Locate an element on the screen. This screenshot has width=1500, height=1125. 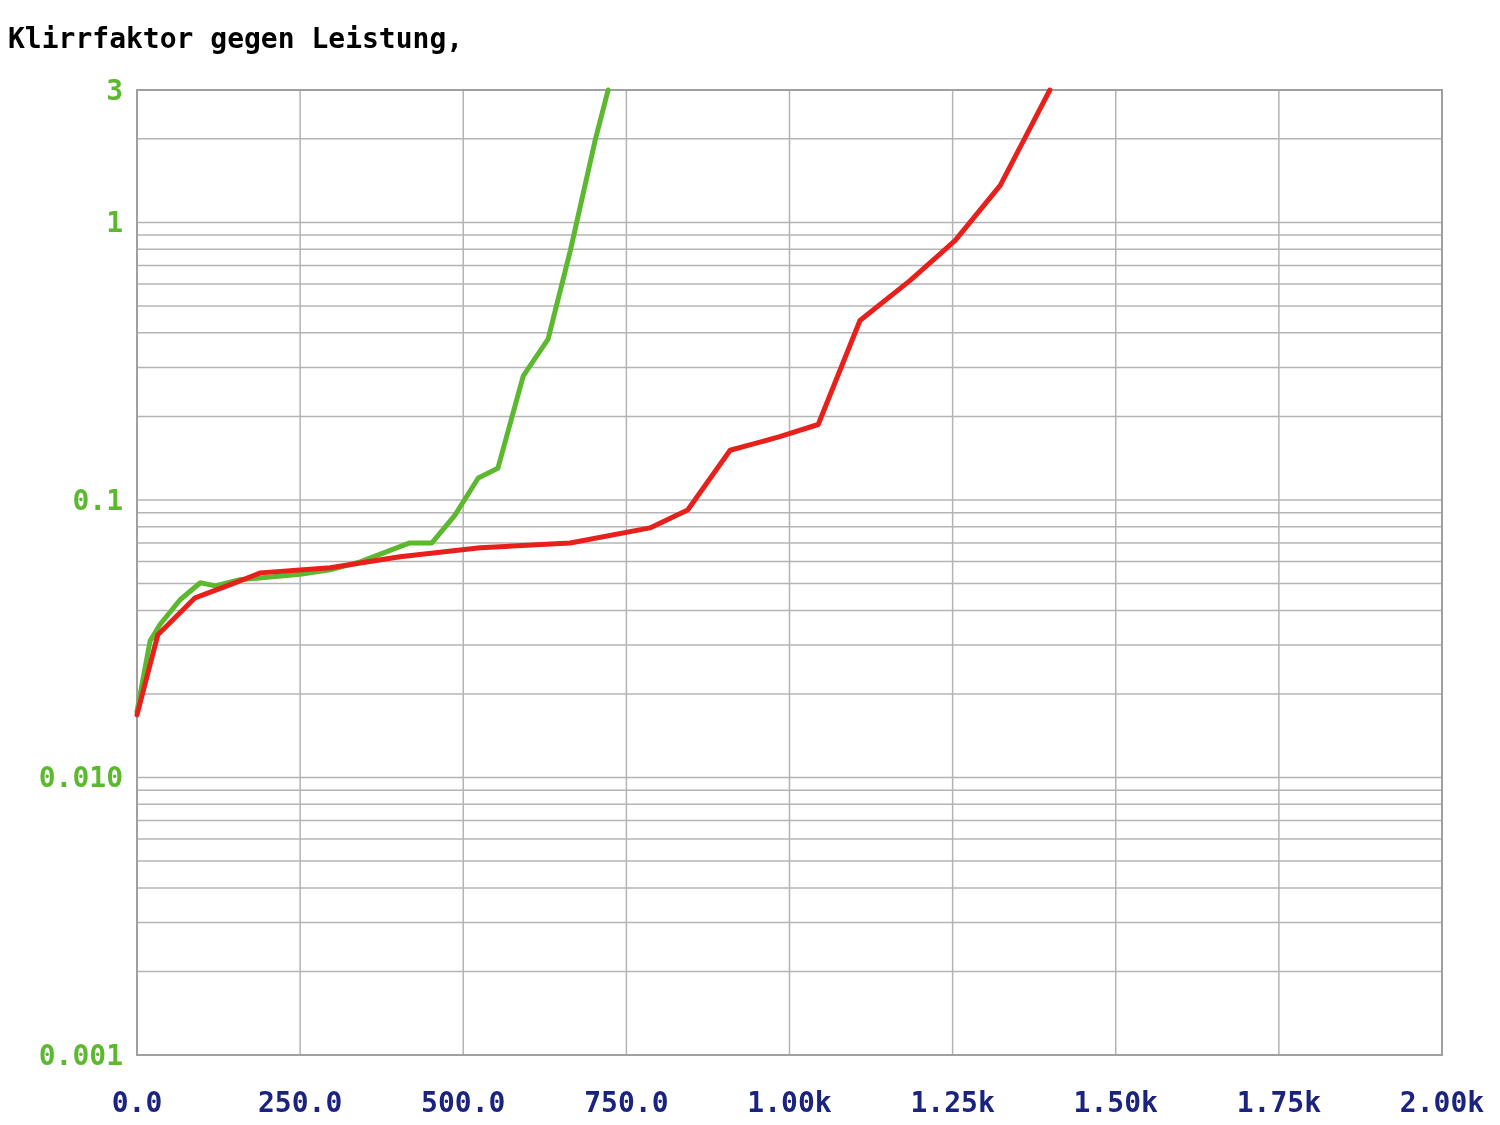
x-tick-label: 1.50k is located at coordinates (1116, 1102).